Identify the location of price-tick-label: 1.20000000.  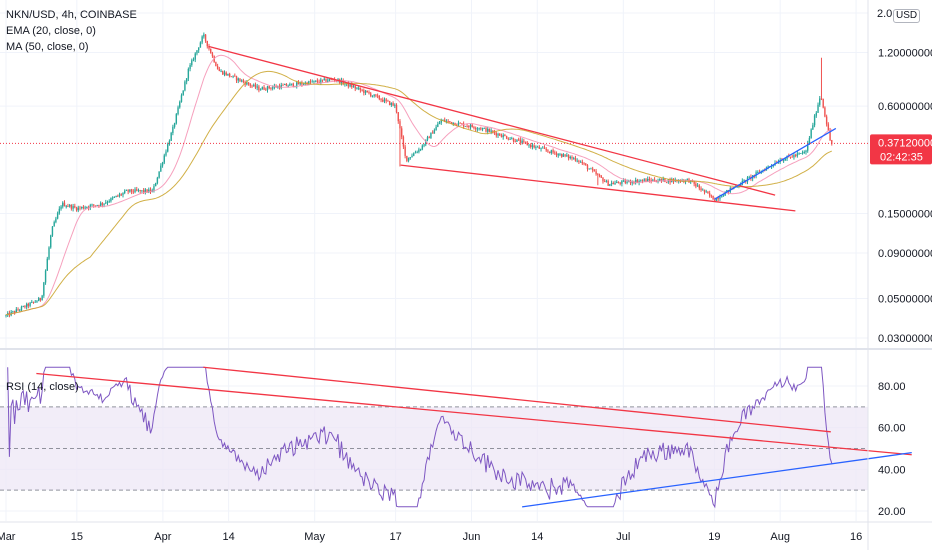
(905, 54).